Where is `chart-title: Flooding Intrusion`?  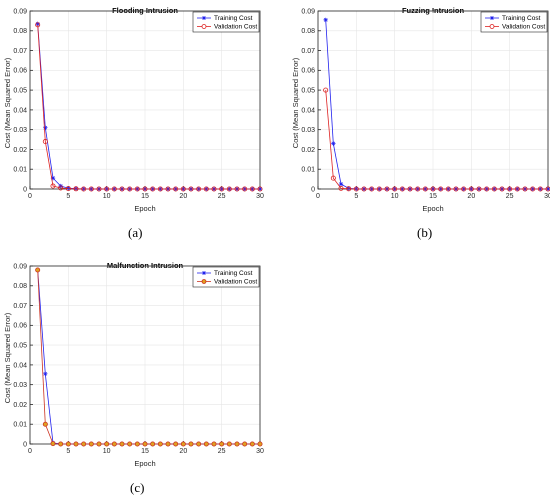
chart-title: Flooding Intrusion is located at coordinates (145, 10).